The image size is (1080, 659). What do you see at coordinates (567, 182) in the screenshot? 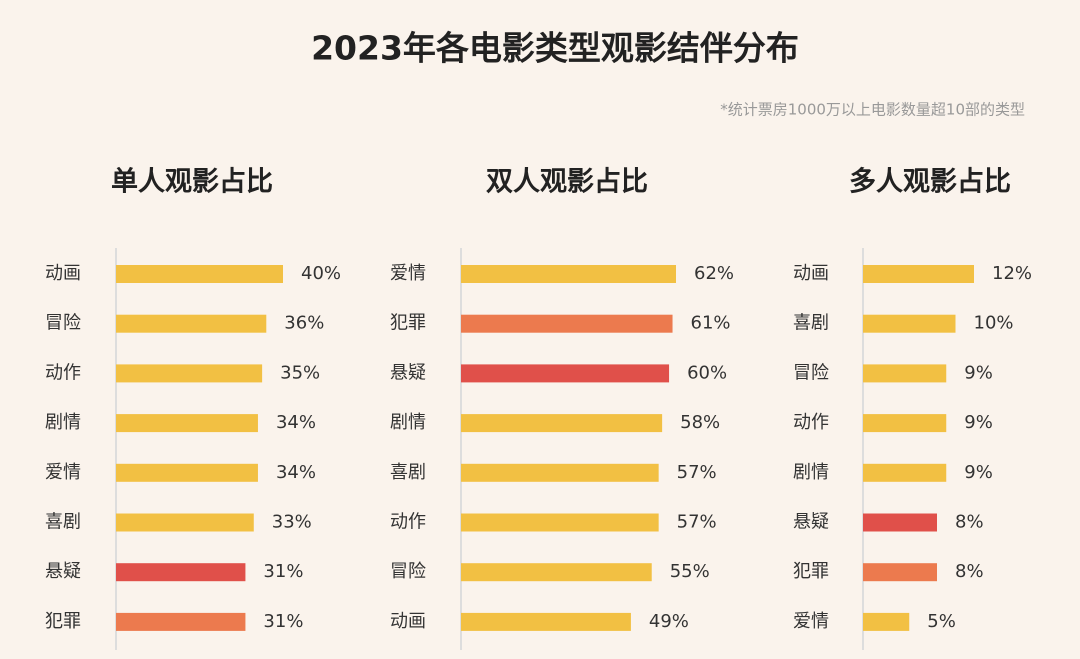
I see `panel-title: 双人观影占比` at bounding box center [567, 182].